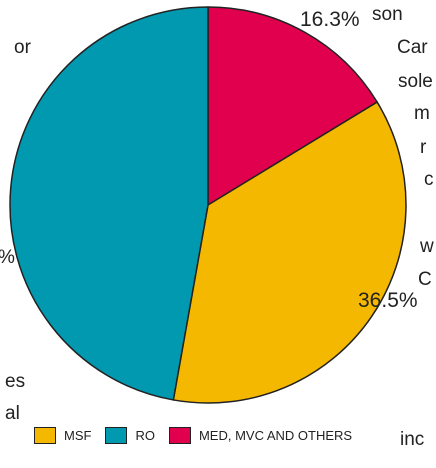  I want to click on bg-text-fragment: %, so click(7, 257).